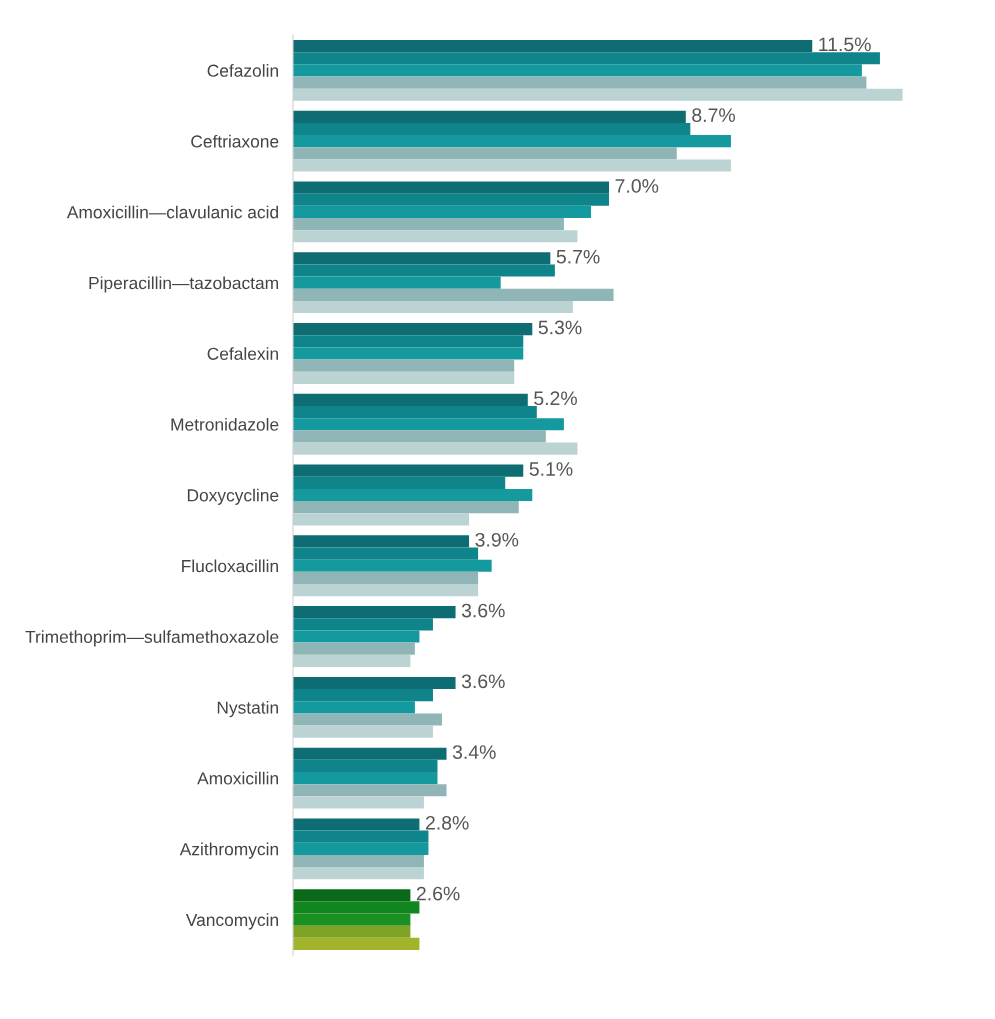  What do you see at coordinates (152, 638) in the screenshot?
I see `y-tick-label: Trimethoprim—sulfamethoxazole` at bounding box center [152, 638].